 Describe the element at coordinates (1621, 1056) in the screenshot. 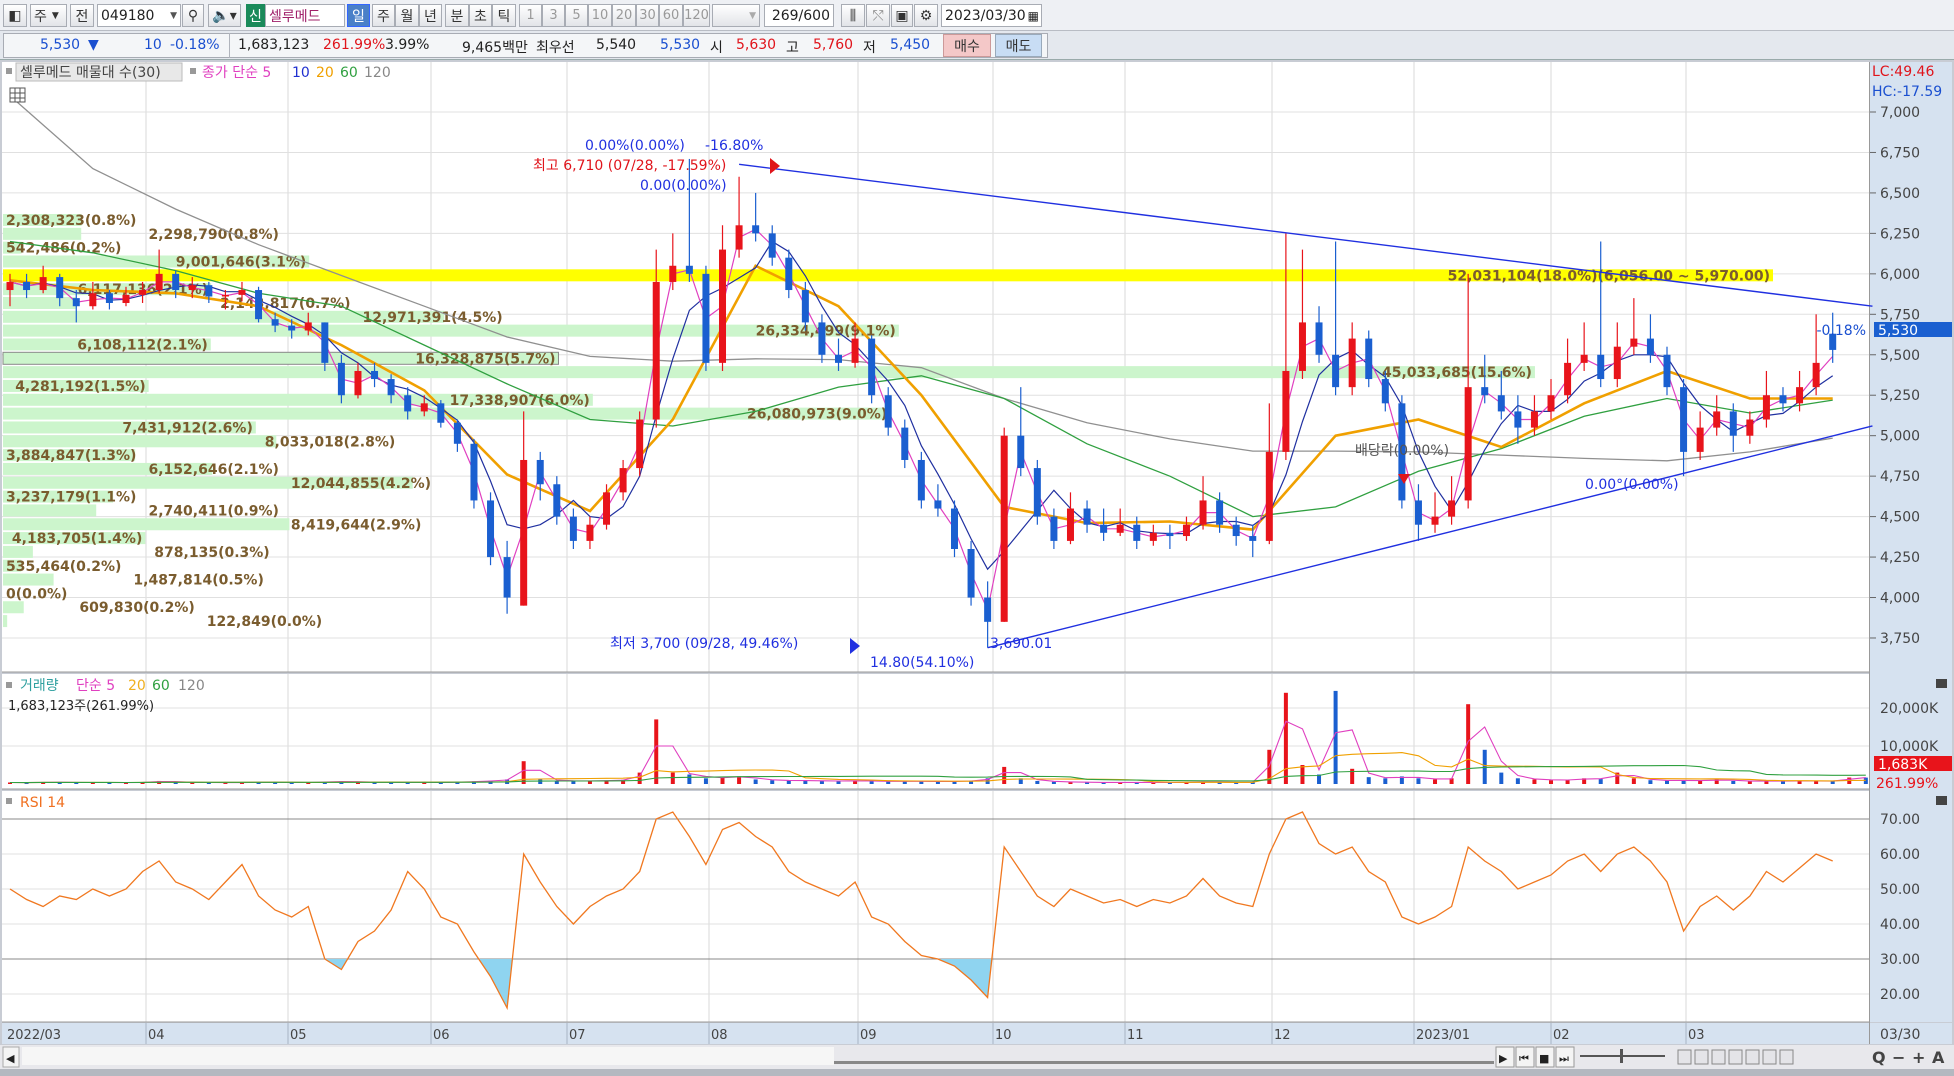

I see `zoom-slider-handle` at that location.